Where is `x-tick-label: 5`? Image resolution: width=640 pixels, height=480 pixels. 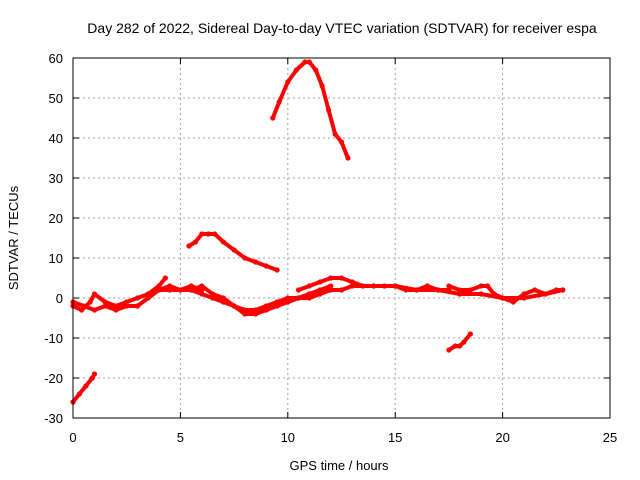
x-tick-label: 5 is located at coordinates (180, 437).